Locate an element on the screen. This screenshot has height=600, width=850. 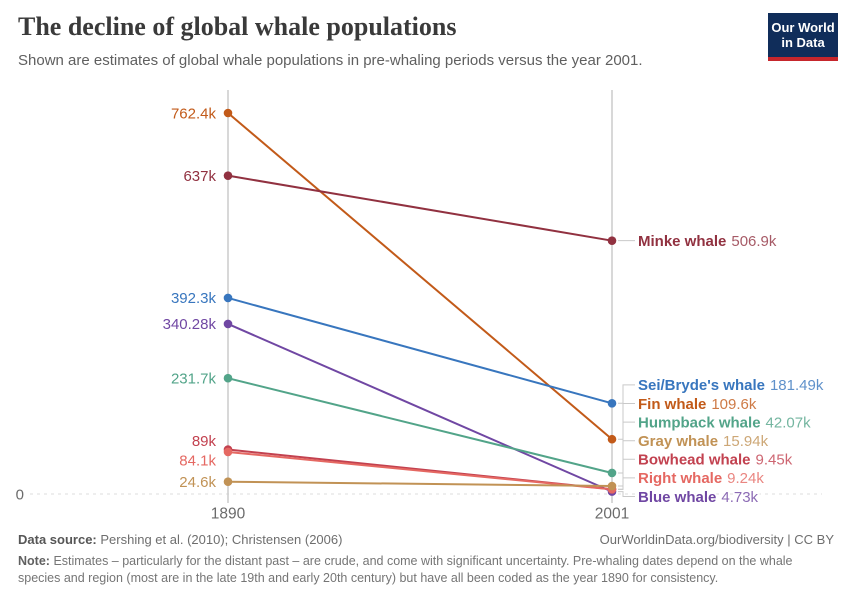
end-value-label-humpback-whale: 42.07k is located at coordinates (789, 422).